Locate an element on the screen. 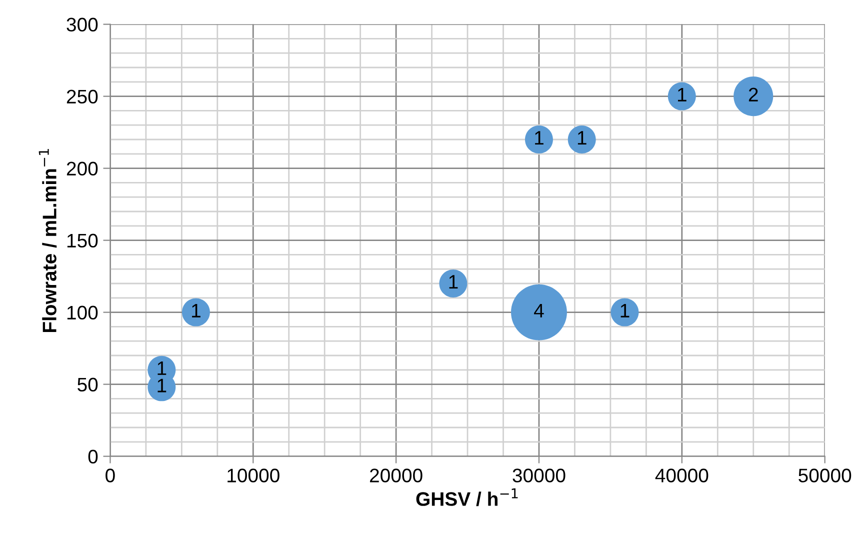  data-label: 2 is located at coordinates (753, 95).